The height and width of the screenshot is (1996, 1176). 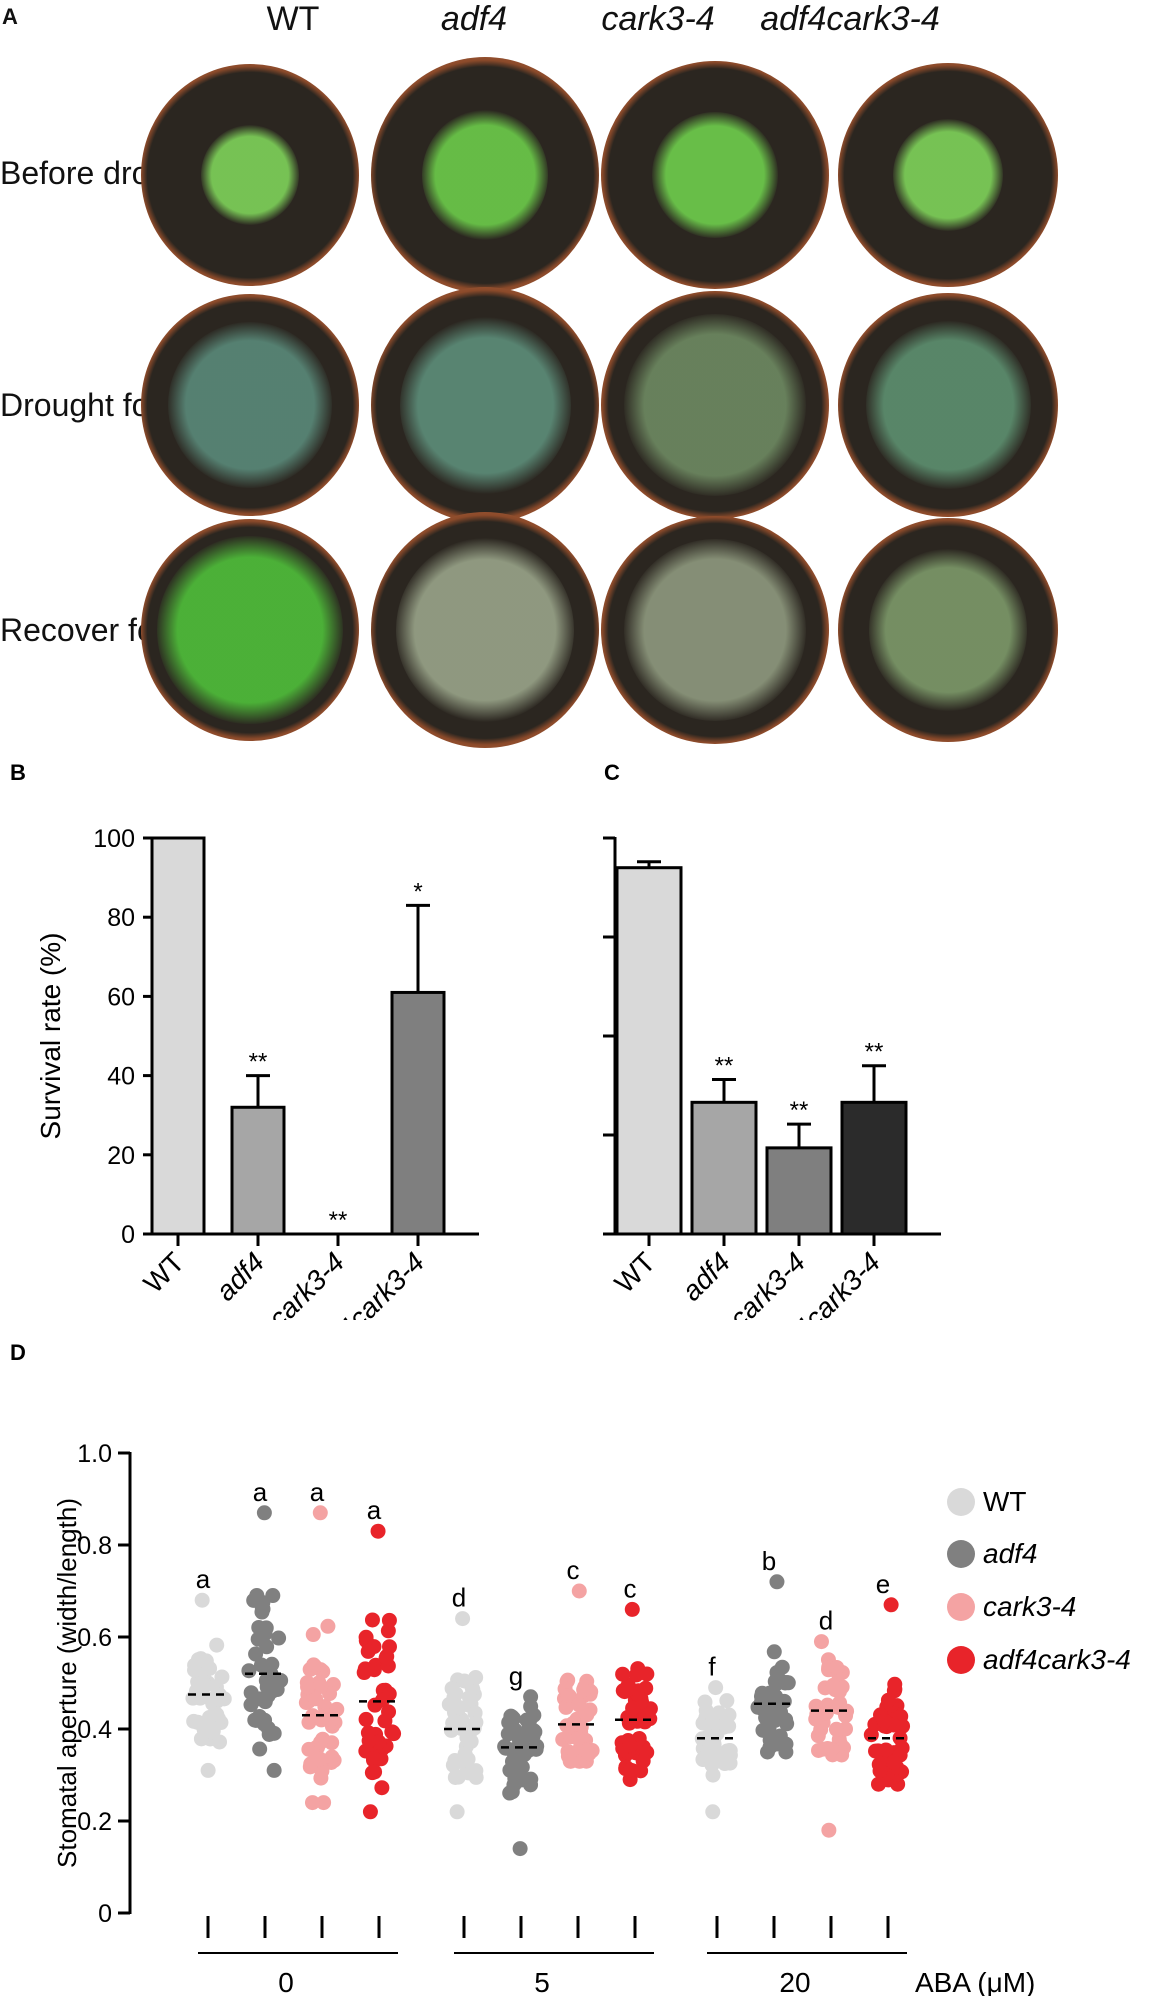 What do you see at coordinates (94, 1546) in the screenshot?
I see `y-tick-label: 0.8` at bounding box center [94, 1546].